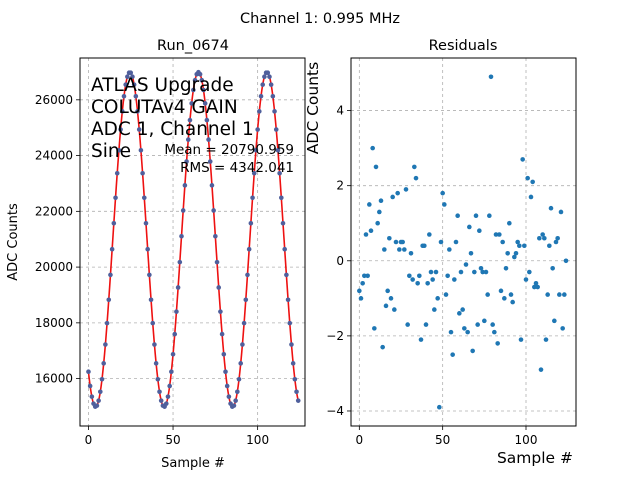  Describe the element at coordinates (57, 239) in the screenshot. I see `left-y-ticks: 16000 18000 20000 22000 24000 26000` at that location.